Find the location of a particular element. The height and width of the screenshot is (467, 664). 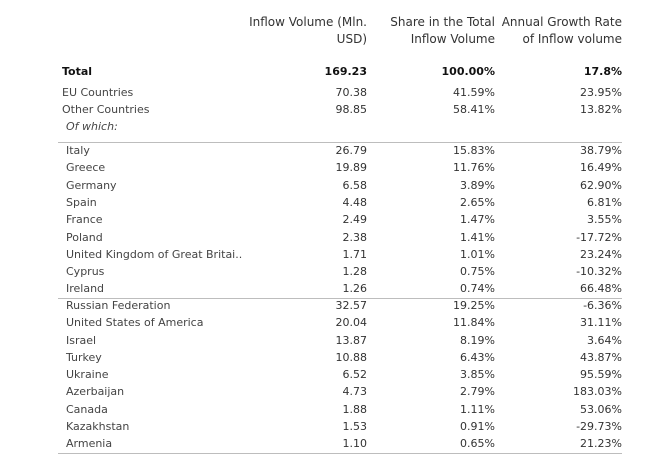

inflow-volume-value: 19.89 is located at coordinates (351, 167).